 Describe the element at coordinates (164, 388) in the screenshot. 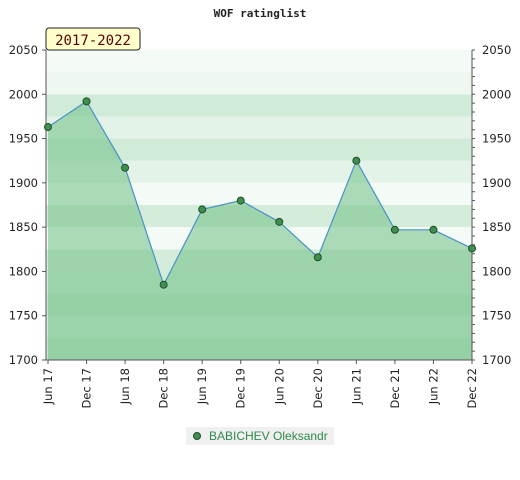

I see `x-tick-label: Dec 18` at that location.